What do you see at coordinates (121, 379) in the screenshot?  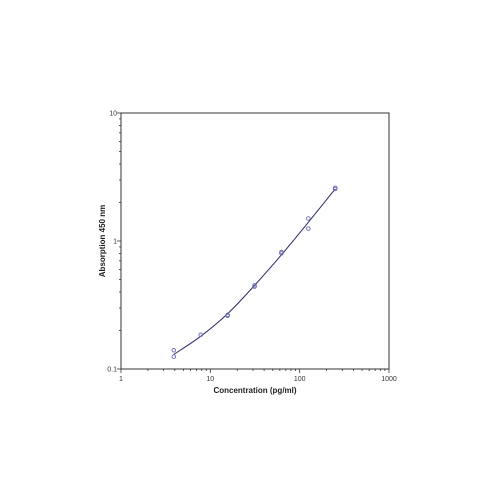 I see `x-tick-label: 1` at bounding box center [121, 379].